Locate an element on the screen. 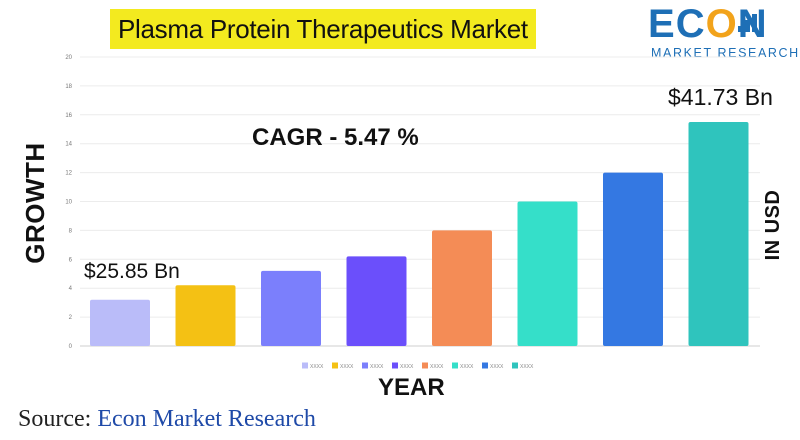  y-tick-label: 20 is located at coordinates (68, 58).